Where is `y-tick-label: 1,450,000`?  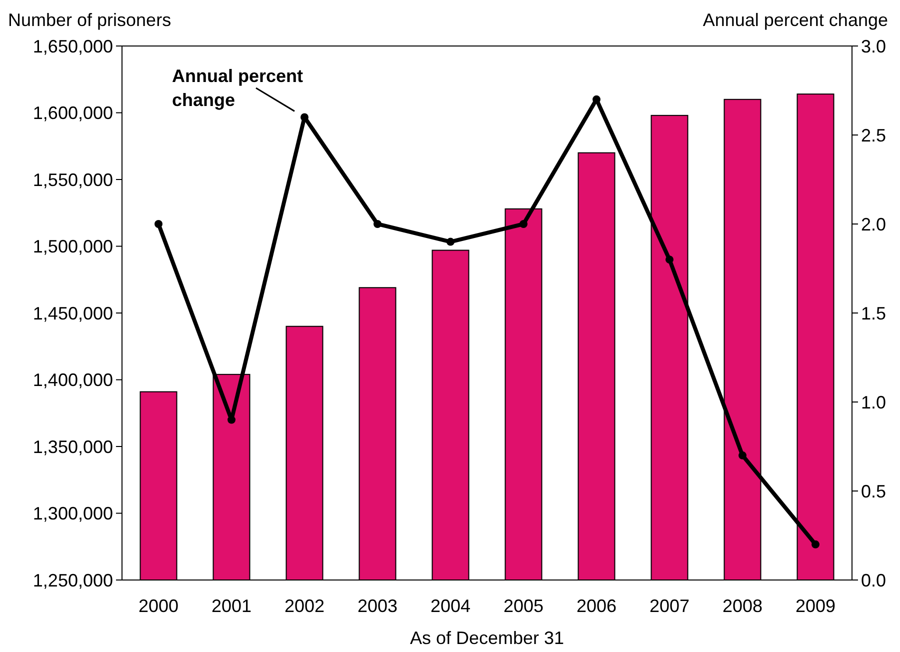 y-tick-label: 1,450,000 is located at coordinates (72, 313).